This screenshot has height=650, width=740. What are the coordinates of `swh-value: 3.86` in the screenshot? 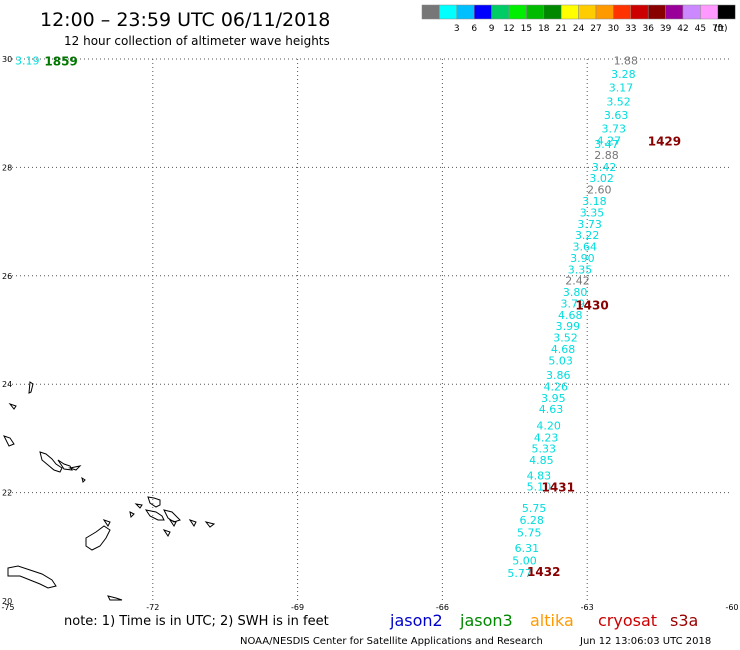 It's located at (558, 375).